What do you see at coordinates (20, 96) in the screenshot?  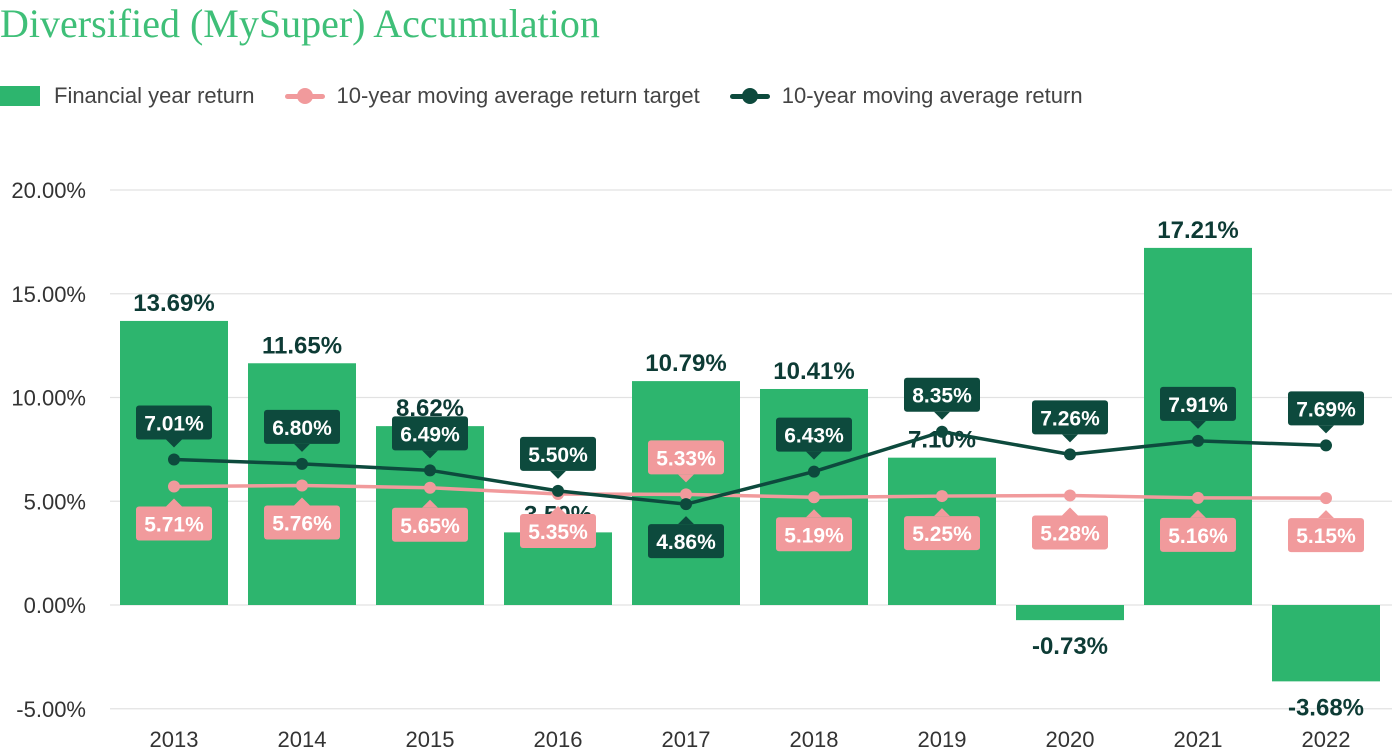 I see `legend-bar-swatch` at bounding box center [20, 96].